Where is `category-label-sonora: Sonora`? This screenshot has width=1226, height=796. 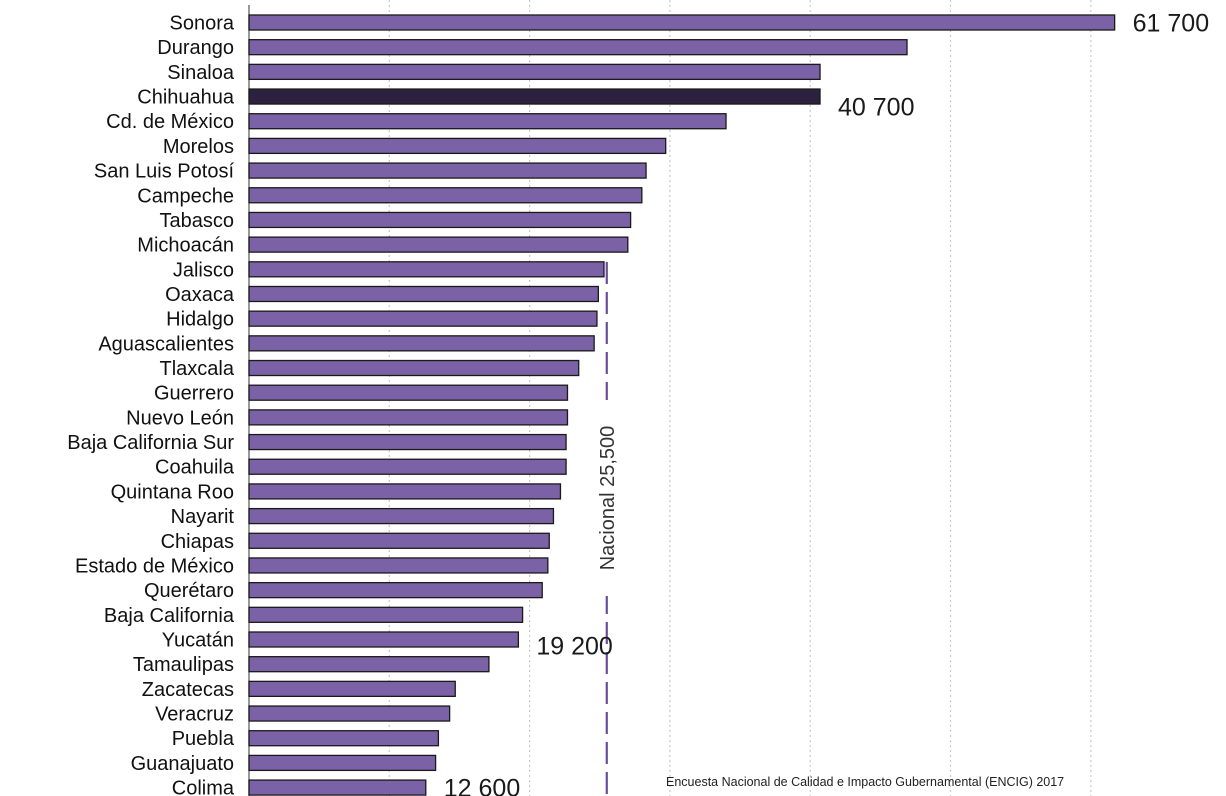
category-label-sonora: Sonora is located at coordinates (202, 24).